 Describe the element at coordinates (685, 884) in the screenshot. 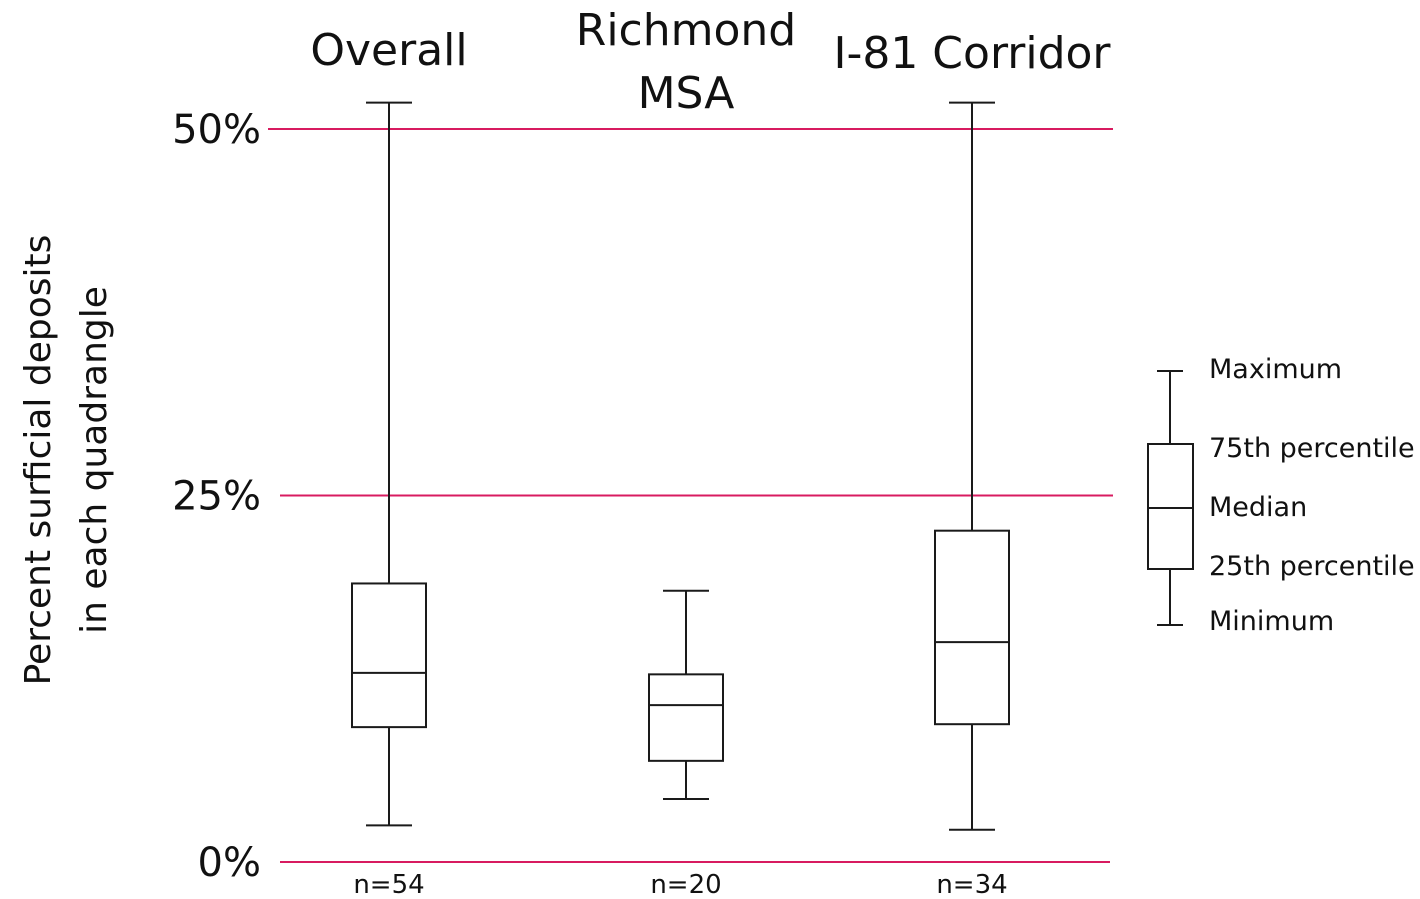

I see `sample-size-label: n=20` at that location.